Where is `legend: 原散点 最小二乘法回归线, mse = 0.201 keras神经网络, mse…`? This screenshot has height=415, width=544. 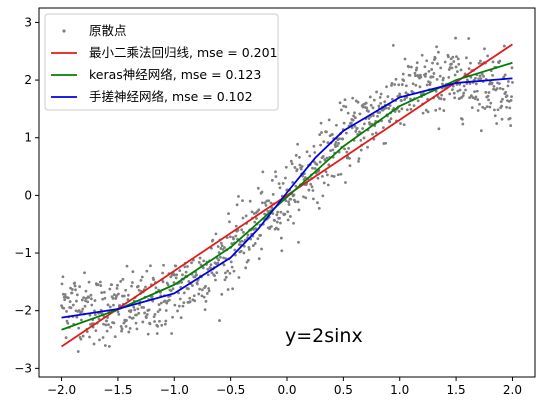
legend: 原散点 最小二乘法回归线, mse = 0.201 keras神经网络, mse… is located at coordinates (161, 62).